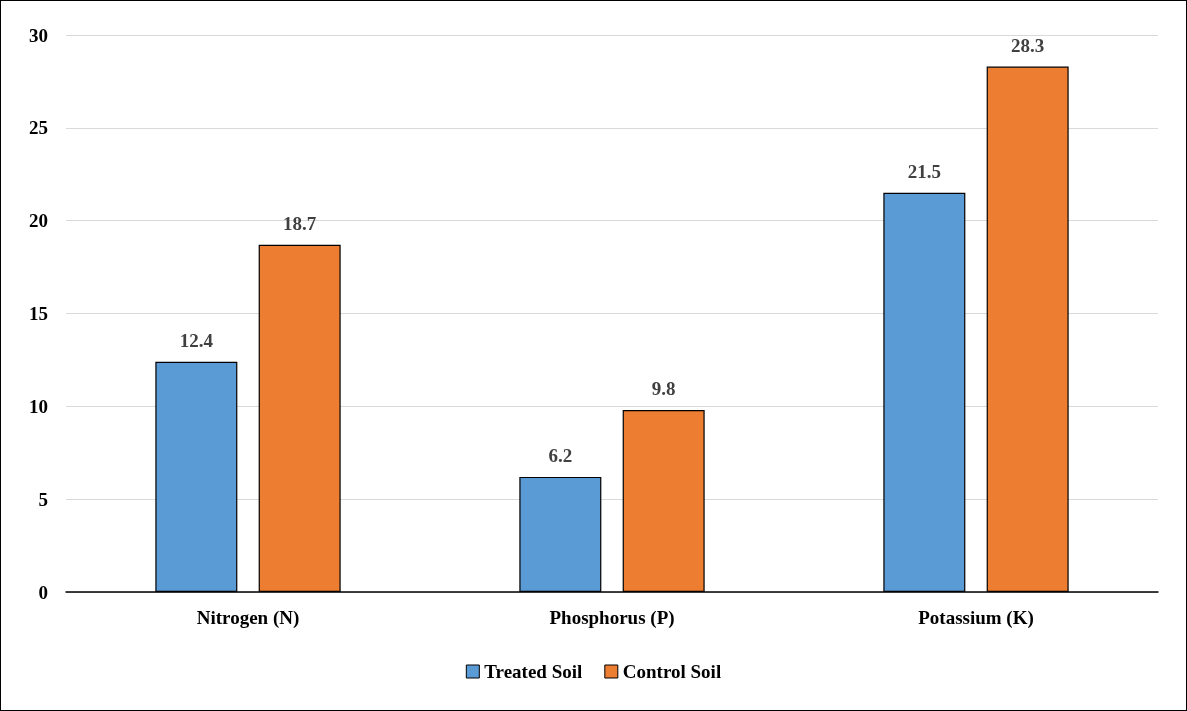 This screenshot has height=711, width=1187. I want to click on x-tick-label: Nitrogen (N), so click(248, 618).